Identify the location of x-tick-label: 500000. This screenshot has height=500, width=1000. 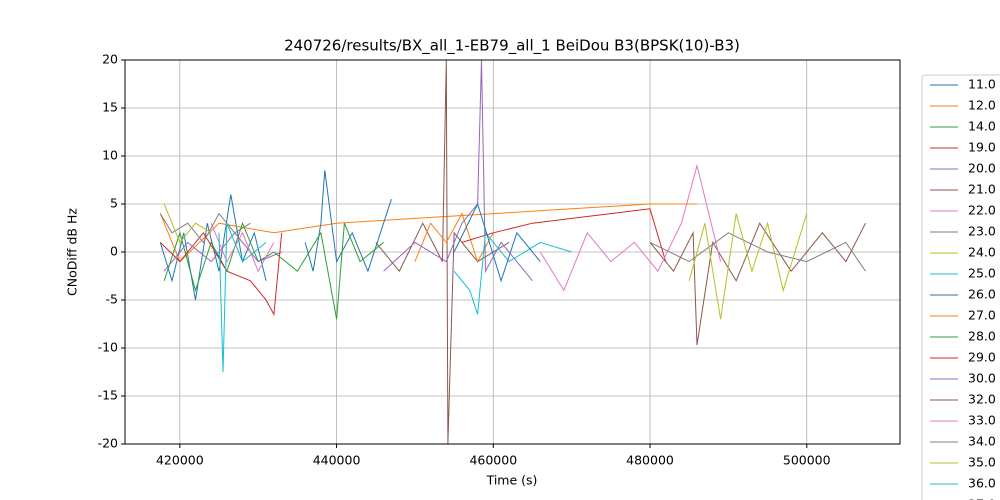
(807, 460).